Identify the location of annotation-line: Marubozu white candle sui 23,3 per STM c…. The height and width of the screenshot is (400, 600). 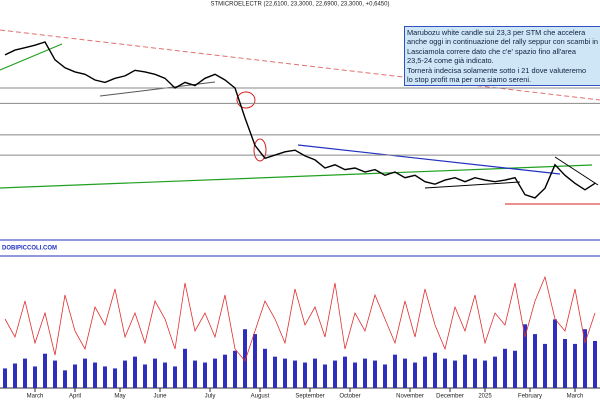
(496, 32).